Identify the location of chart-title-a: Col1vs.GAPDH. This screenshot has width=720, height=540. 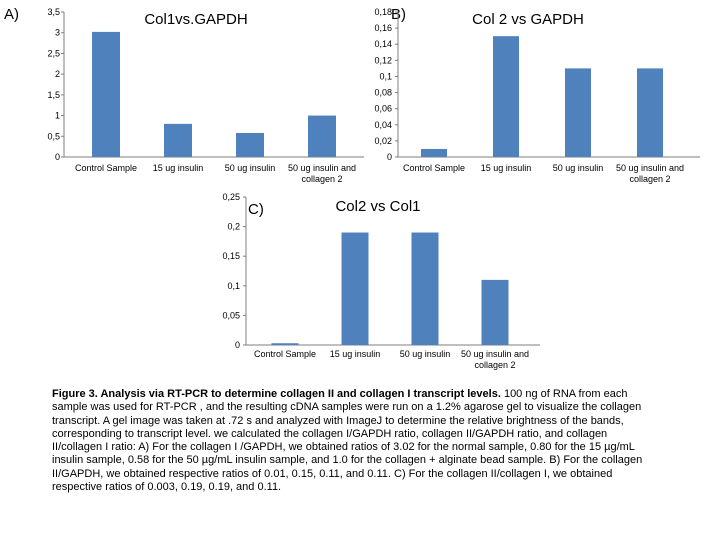
(195, 19).